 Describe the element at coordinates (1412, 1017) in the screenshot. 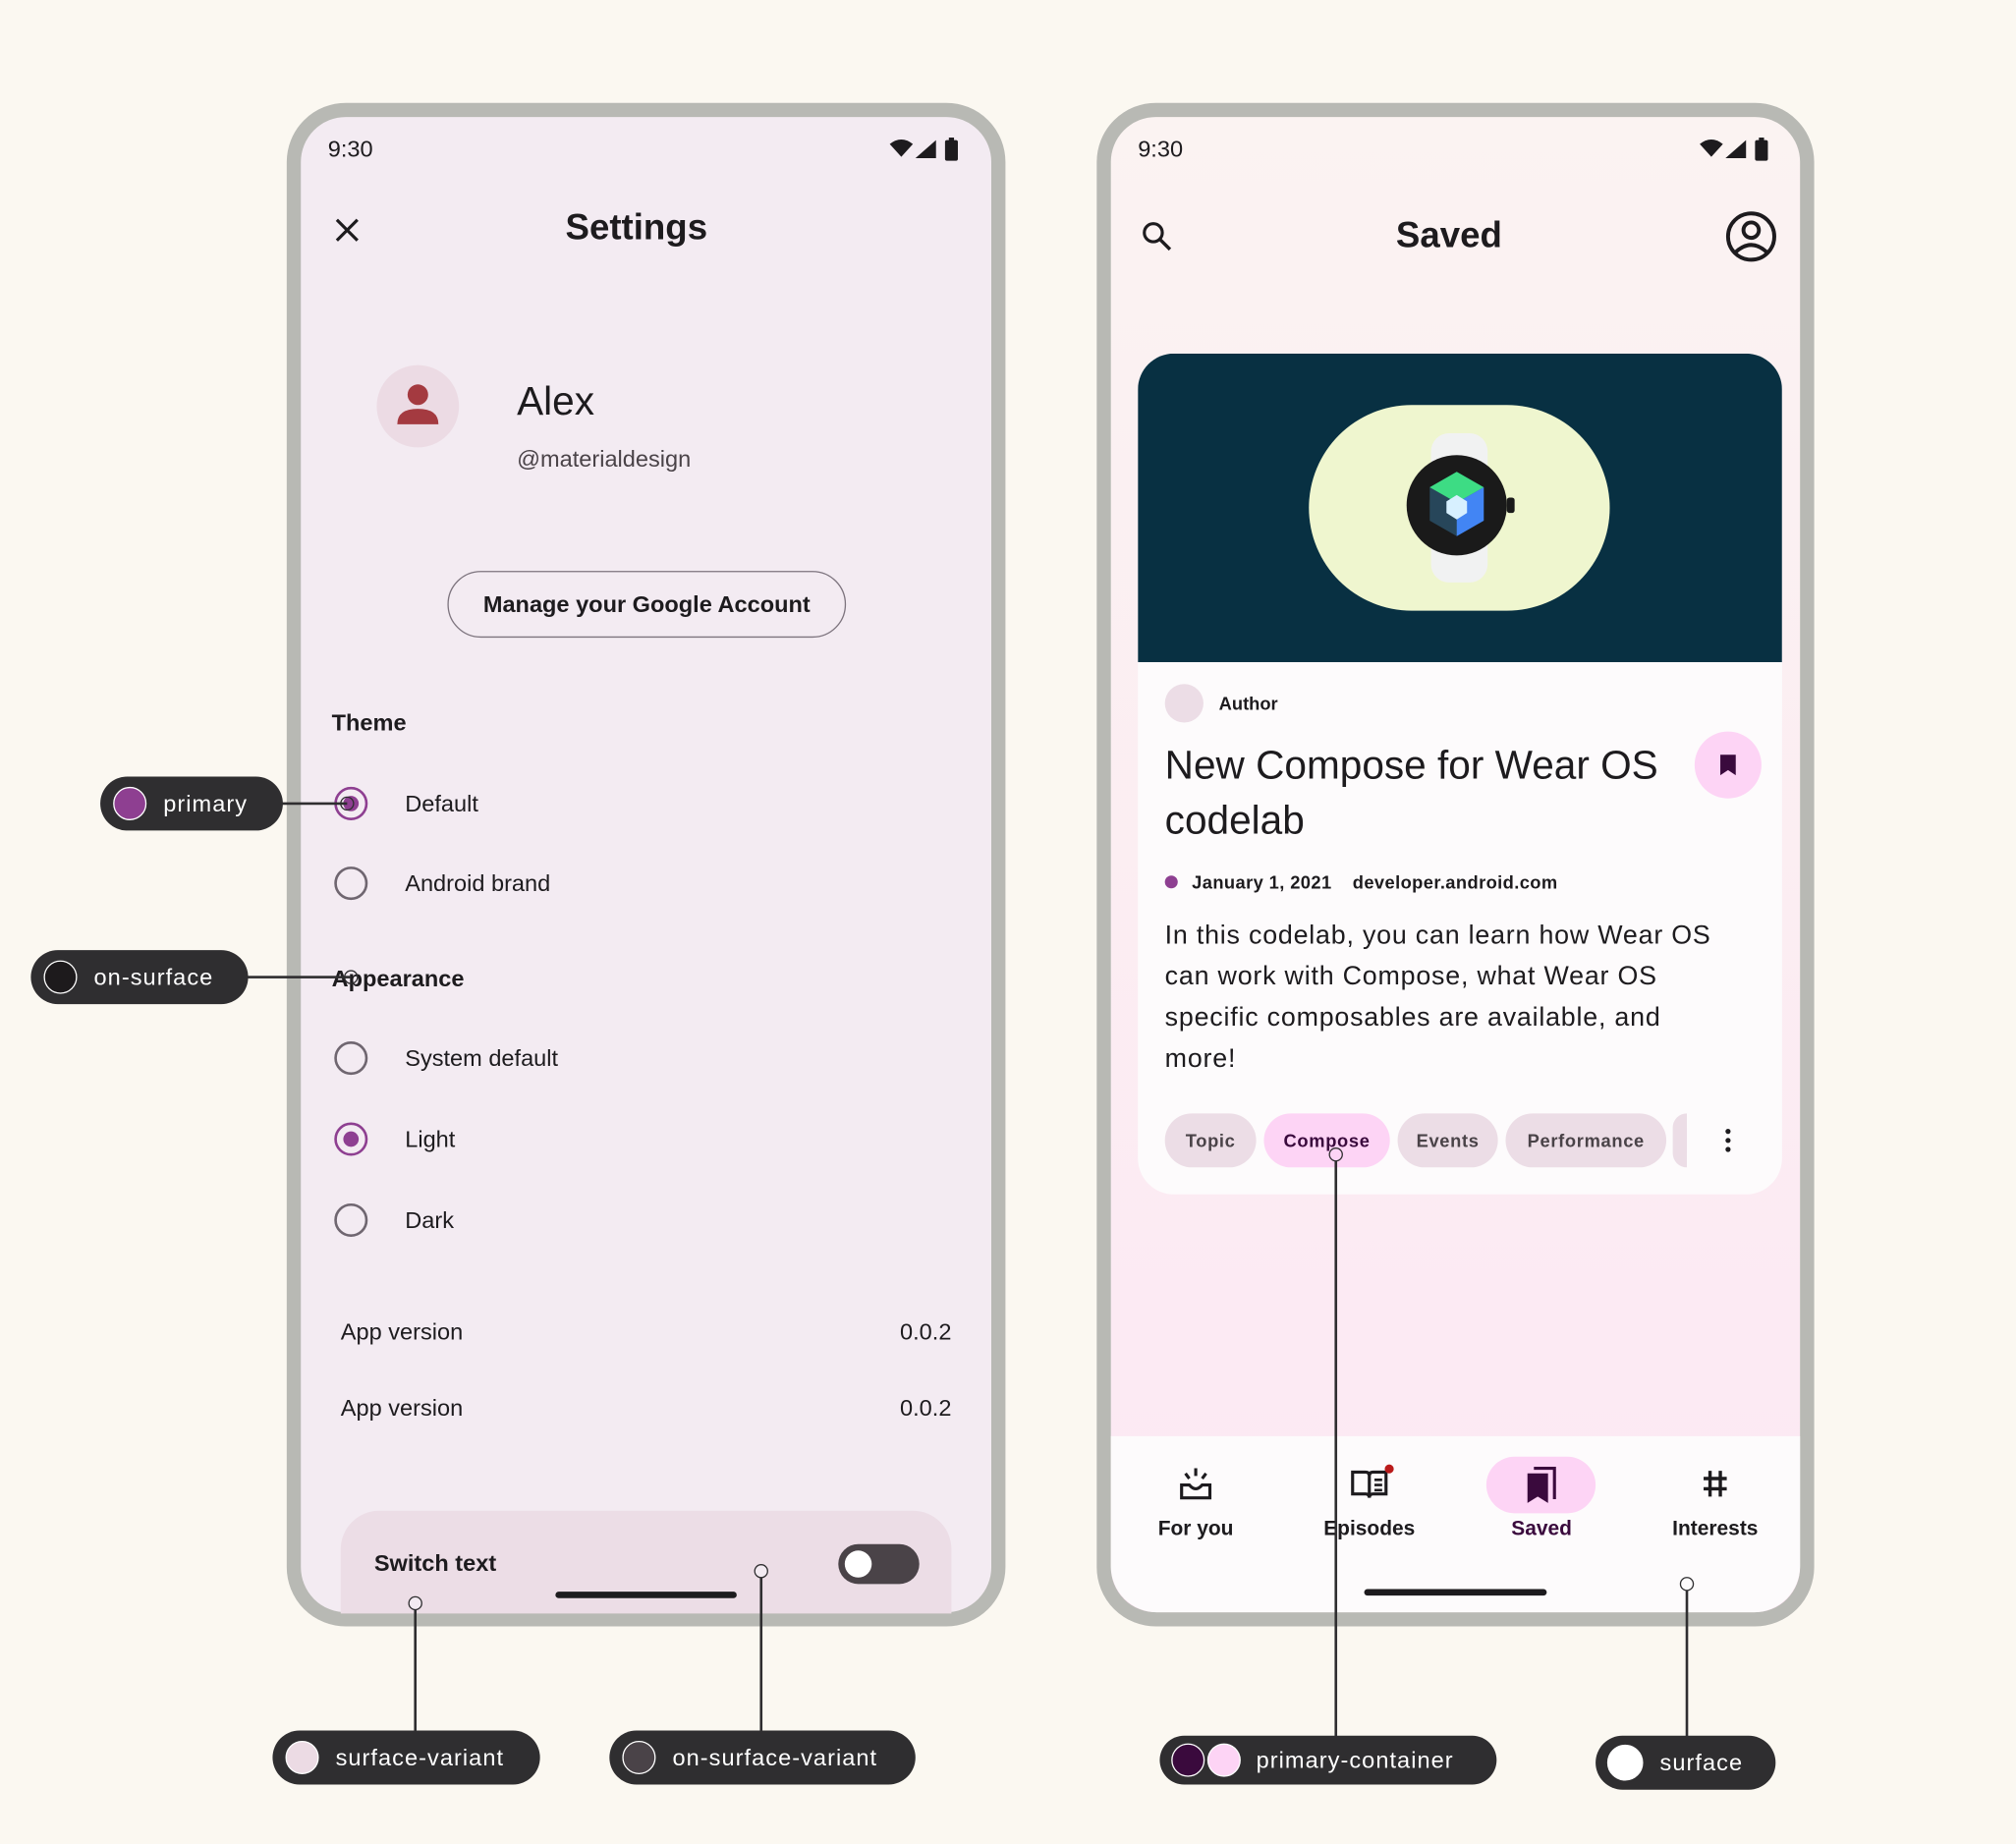

I see `article-body: specific composables are available, and` at that location.